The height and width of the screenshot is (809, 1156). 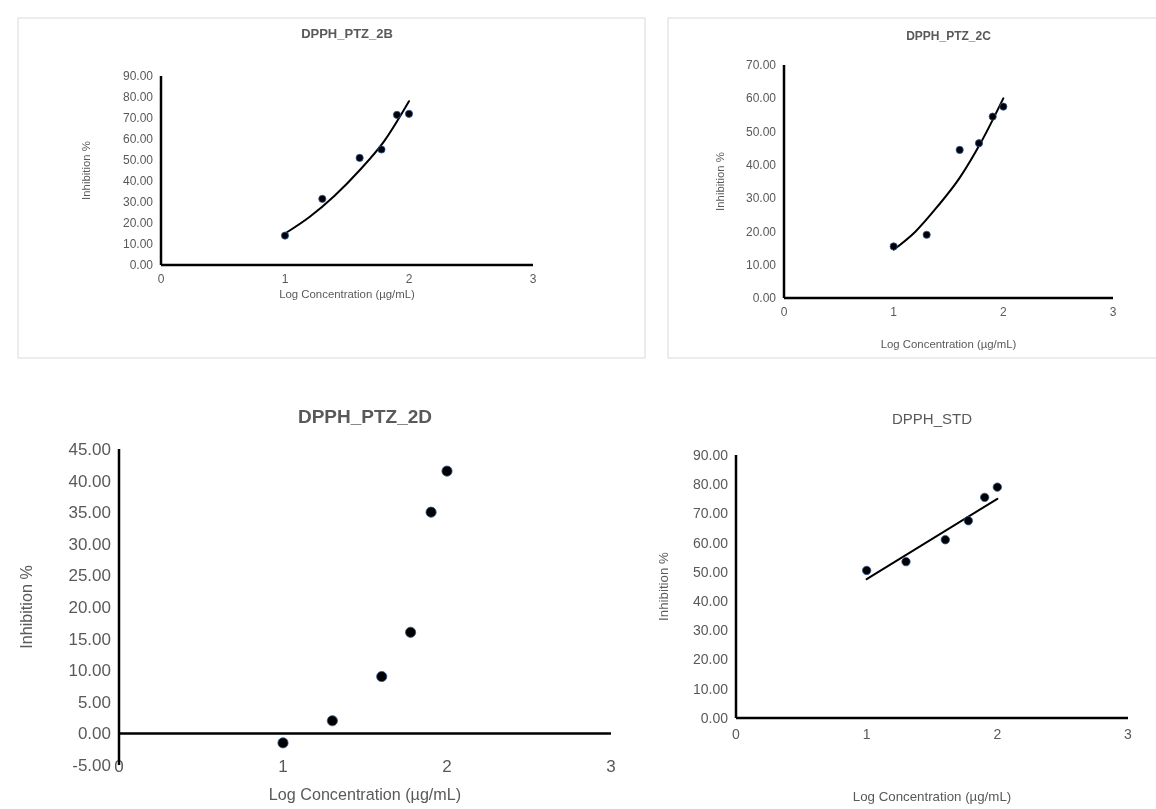 What do you see at coordinates (89, 449) in the screenshot?
I see `y-tick-label: 45.00` at bounding box center [89, 449].